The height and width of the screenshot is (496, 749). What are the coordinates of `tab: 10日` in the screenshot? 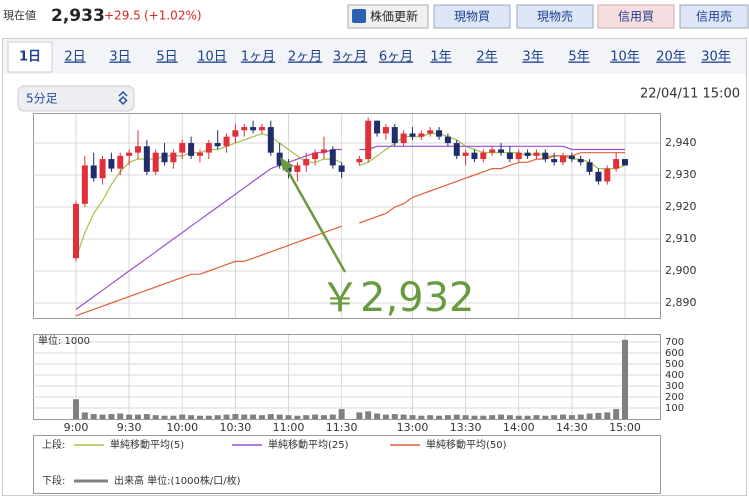 It's located at (212, 57).